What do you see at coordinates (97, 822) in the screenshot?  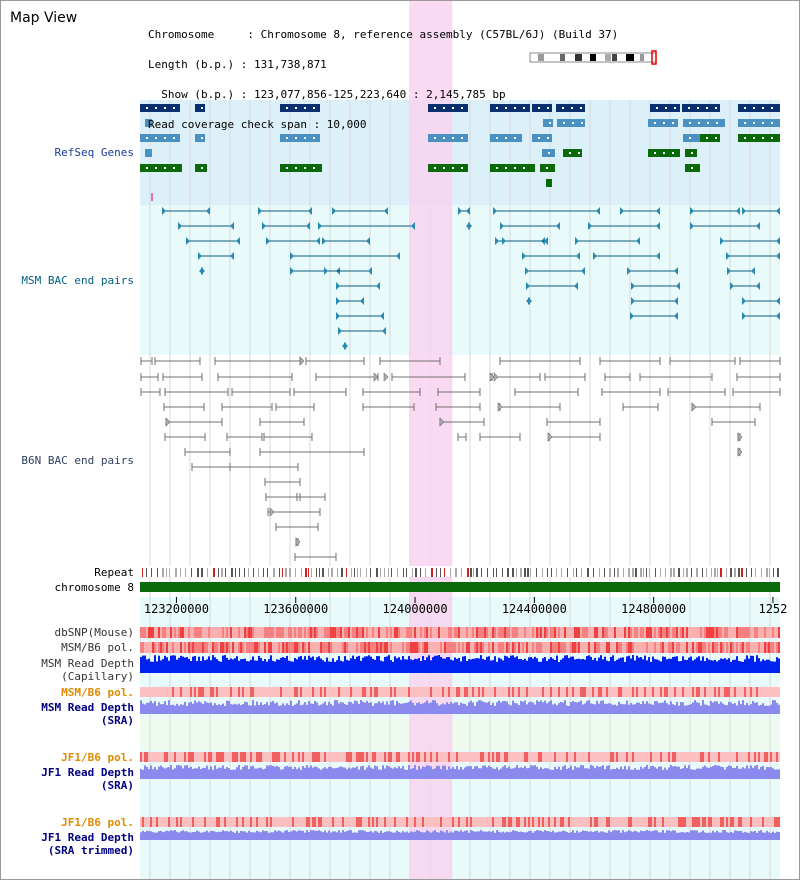 I see `track-label-jf1-pol-2: JF1/B6 pol.` at bounding box center [97, 822].